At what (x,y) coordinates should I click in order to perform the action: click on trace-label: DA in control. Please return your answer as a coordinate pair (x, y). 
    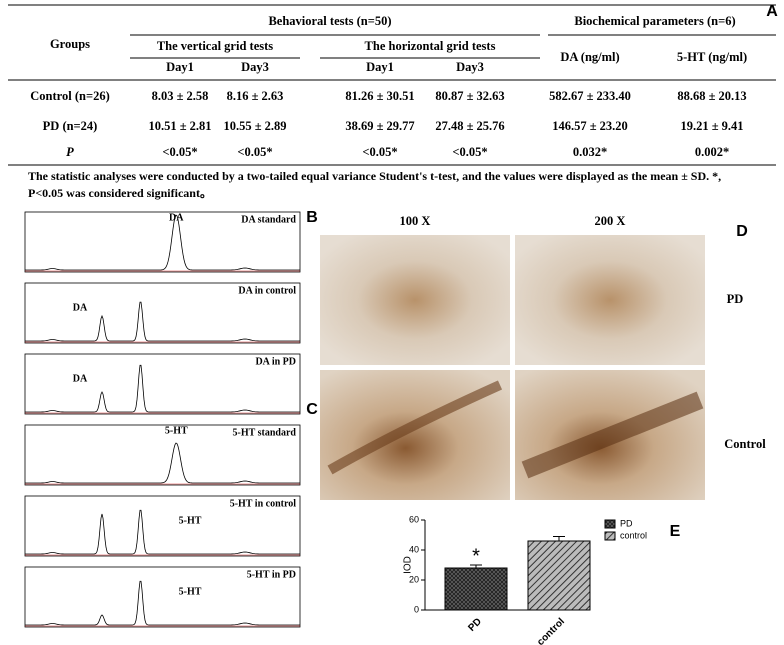
    Looking at the image, I should click on (267, 290).